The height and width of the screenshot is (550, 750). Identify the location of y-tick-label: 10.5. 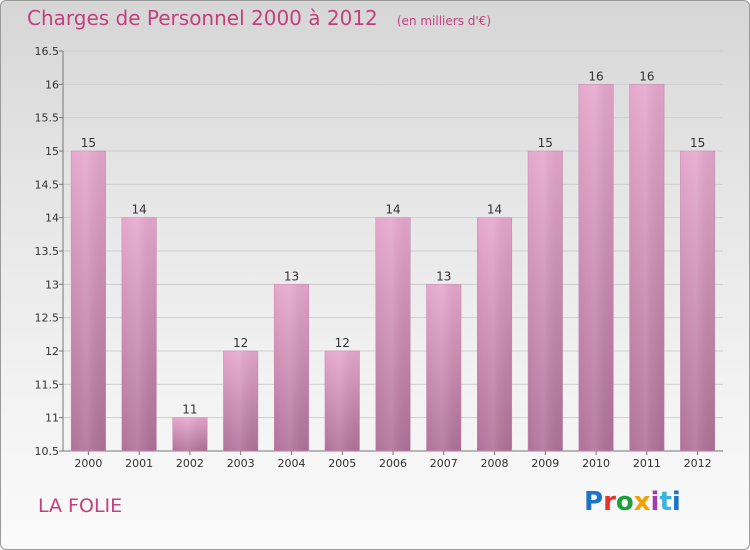
(47, 451).